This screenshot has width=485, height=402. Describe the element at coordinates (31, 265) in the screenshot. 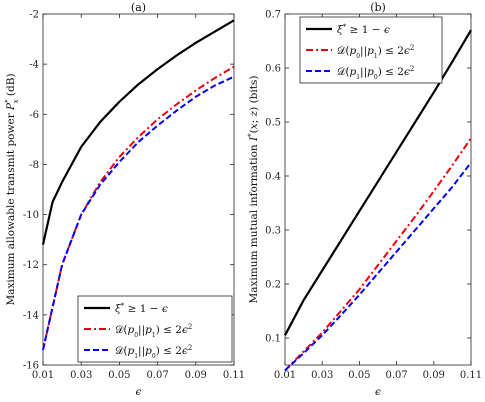

I see `y-tick-label: -12` at that location.